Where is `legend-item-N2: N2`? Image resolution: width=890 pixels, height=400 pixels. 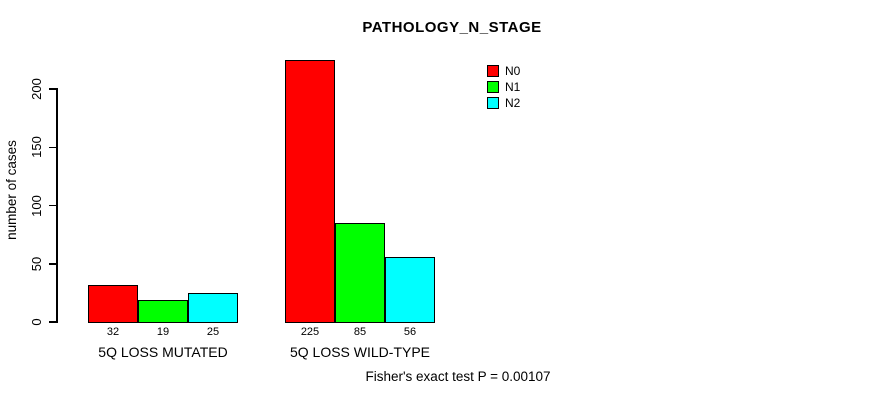
legend-item-N2: N2 is located at coordinates (503, 103).